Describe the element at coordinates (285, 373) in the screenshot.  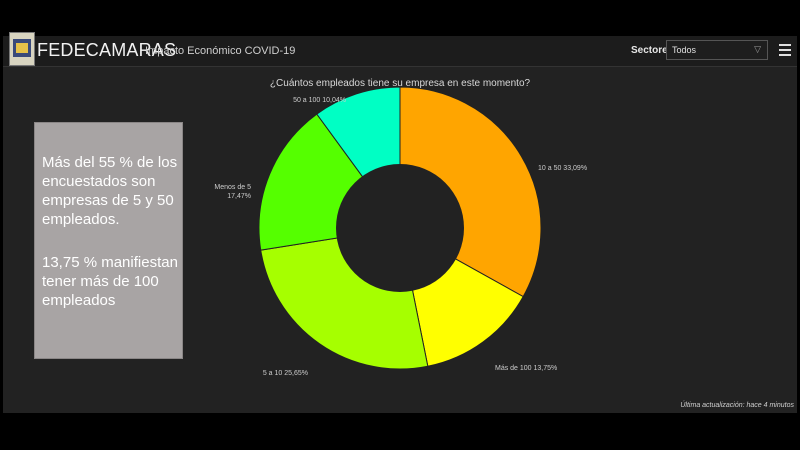
I see `slice-label-3: 5 a 10 25,65%` at that location.